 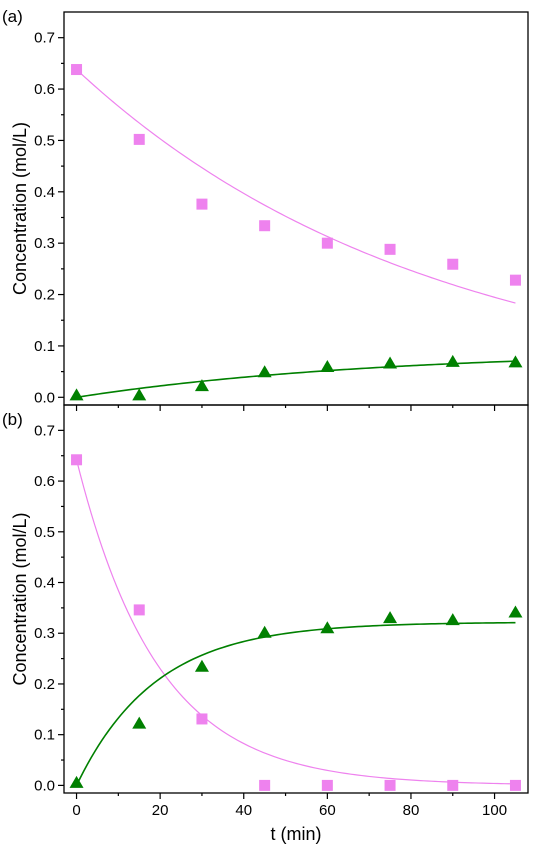 What do you see at coordinates (12, 16) in the screenshot?
I see `panel-label: (a)` at bounding box center [12, 16].